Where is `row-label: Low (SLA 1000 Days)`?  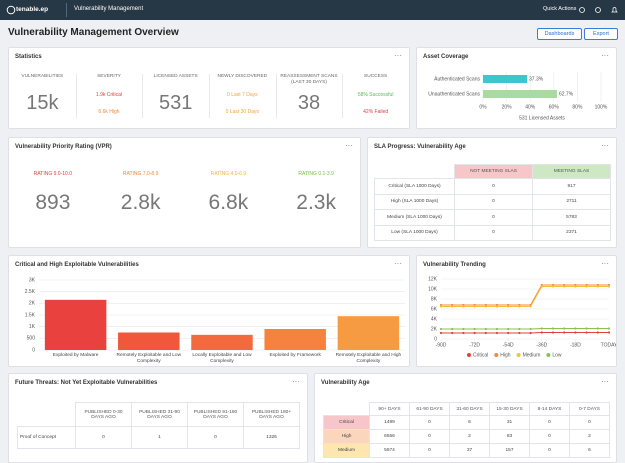 row-label: Low (SLA 1000 Days) is located at coordinates (414, 232).